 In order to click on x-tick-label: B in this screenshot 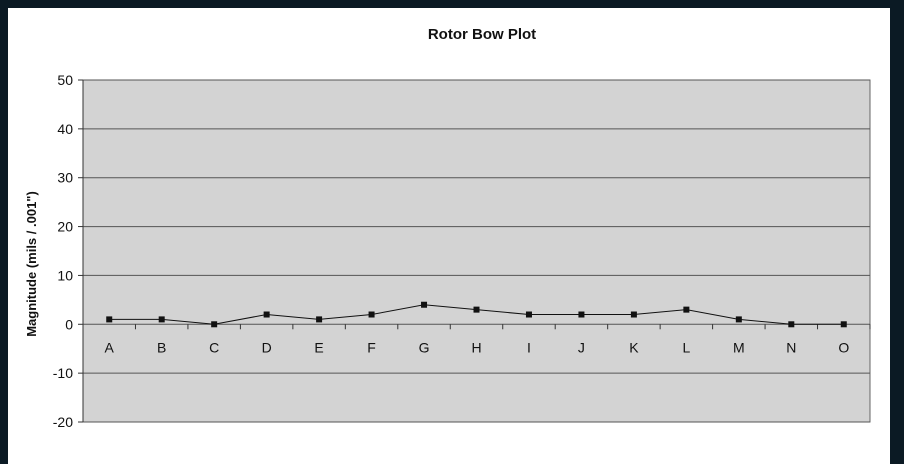, I will do `click(161, 347)`.